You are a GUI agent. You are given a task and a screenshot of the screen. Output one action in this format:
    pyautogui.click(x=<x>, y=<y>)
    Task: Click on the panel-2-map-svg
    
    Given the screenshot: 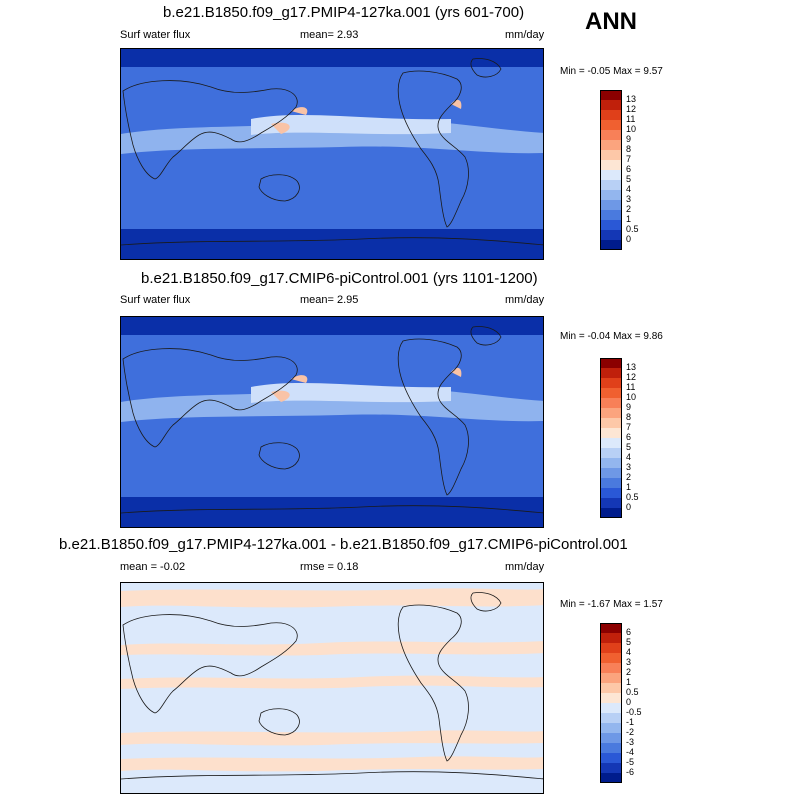 What is the action you would take?
    pyautogui.click(x=332, y=422)
    